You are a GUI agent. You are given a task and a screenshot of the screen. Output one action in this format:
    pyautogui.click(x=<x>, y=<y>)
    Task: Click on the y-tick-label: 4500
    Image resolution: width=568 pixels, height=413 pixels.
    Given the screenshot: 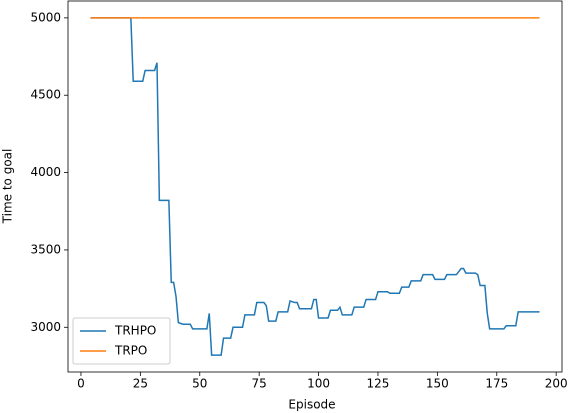 What is the action you would take?
    pyautogui.click(x=45, y=95)
    